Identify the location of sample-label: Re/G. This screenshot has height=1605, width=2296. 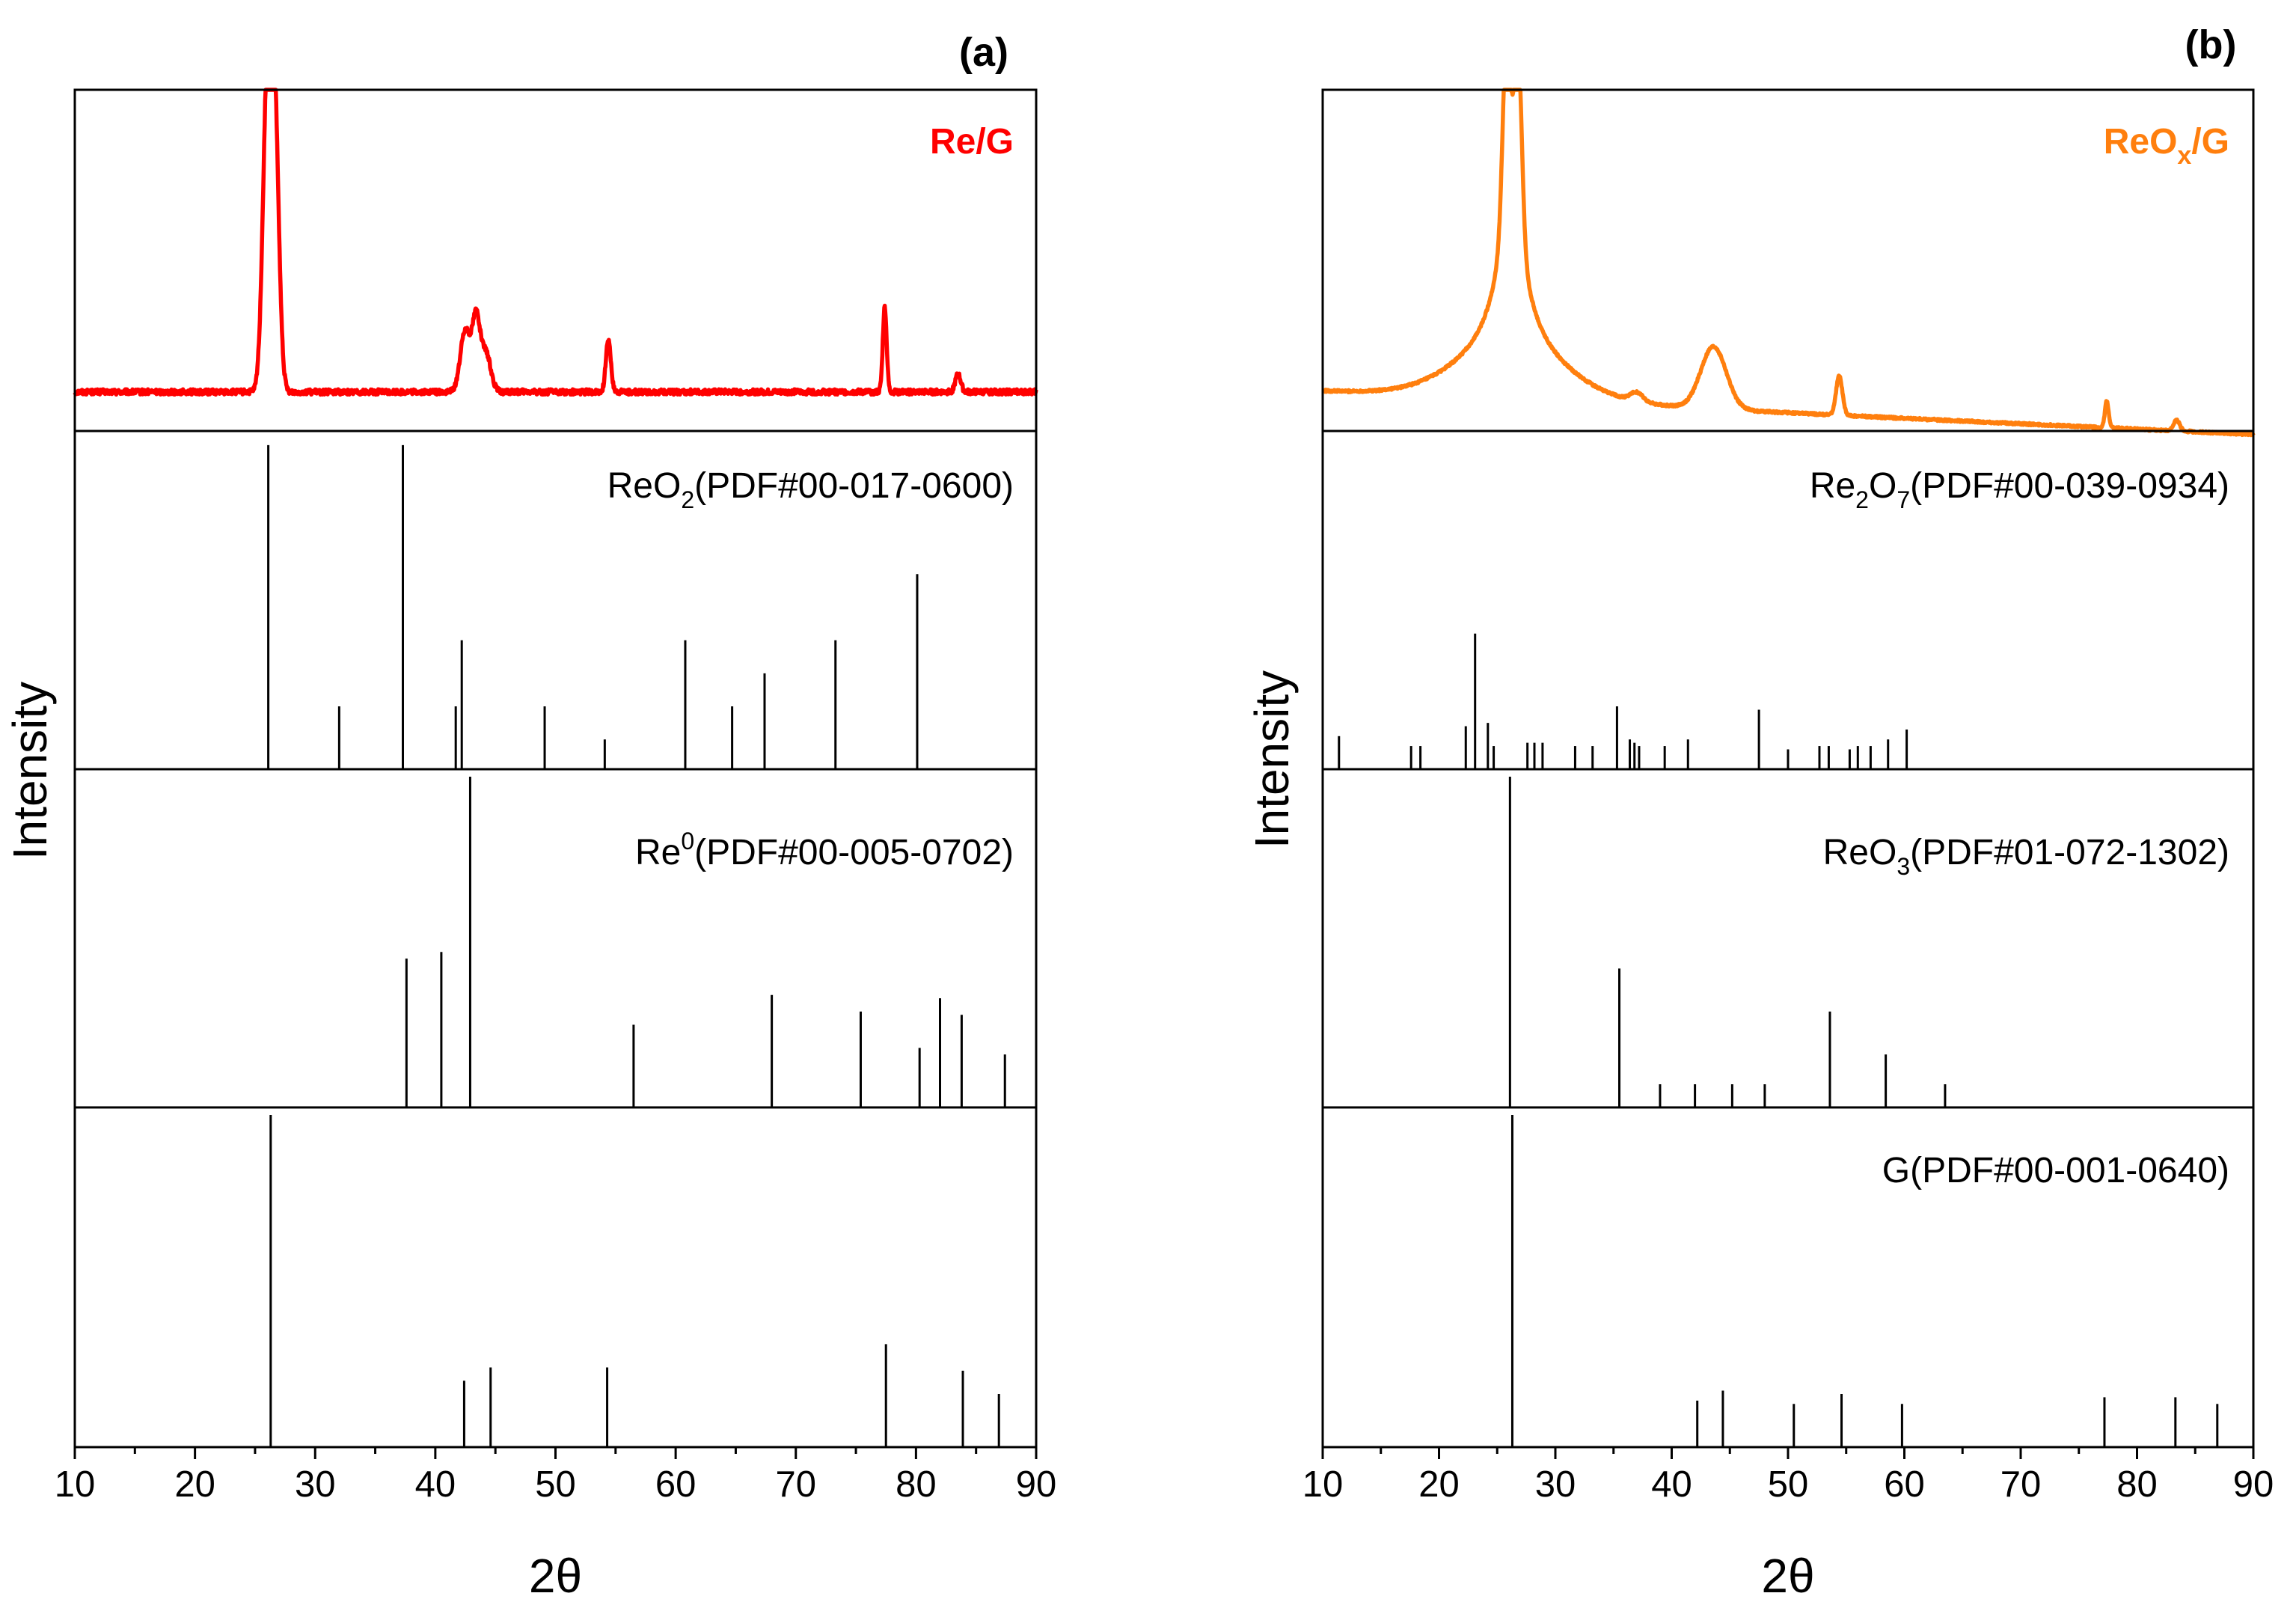
(972, 142).